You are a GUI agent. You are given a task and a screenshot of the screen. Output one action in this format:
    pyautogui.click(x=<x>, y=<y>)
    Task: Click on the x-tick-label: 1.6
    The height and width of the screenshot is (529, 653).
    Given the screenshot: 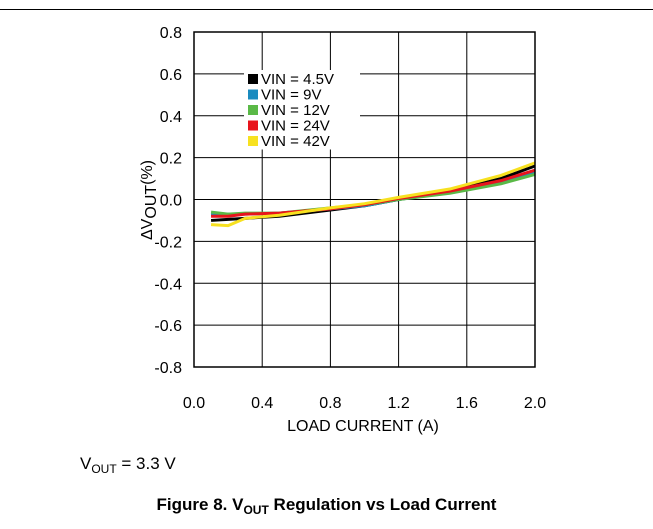 What is the action you would take?
    pyautogui.click(x=467, y=403)
    